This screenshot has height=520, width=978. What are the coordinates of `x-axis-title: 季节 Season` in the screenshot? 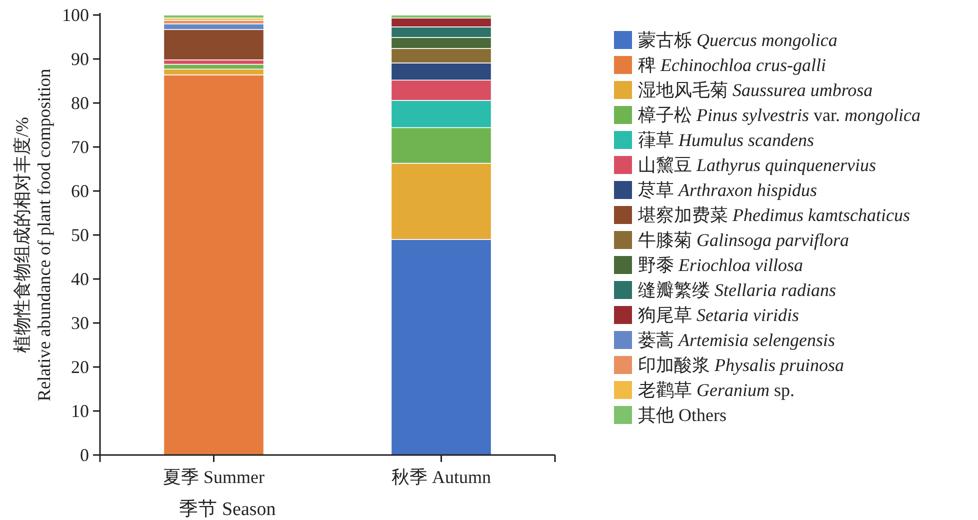 It's located at (227, 509).